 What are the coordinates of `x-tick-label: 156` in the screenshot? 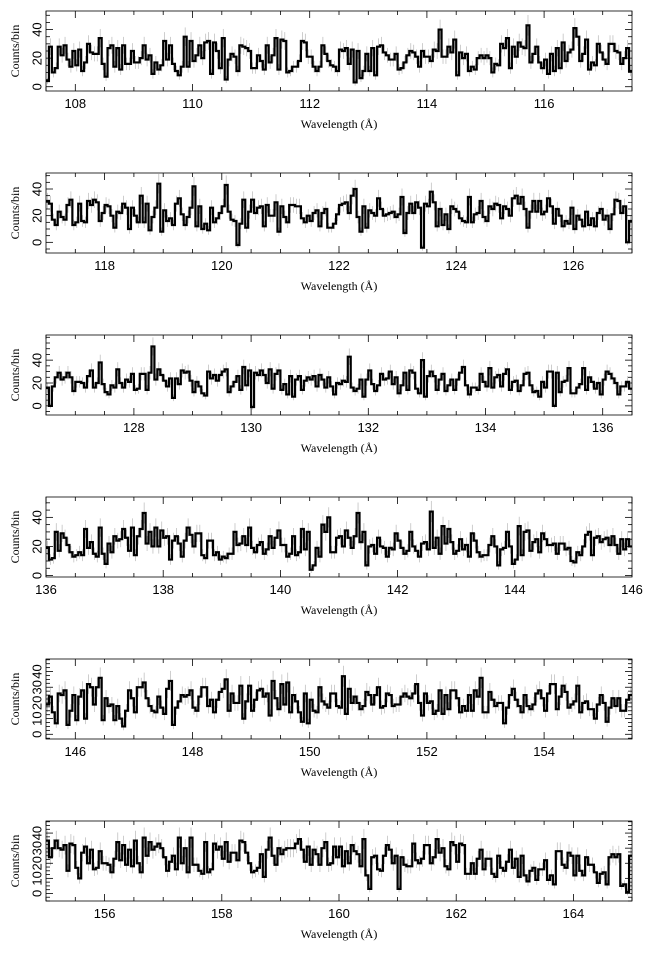 It's located at (105, 913).